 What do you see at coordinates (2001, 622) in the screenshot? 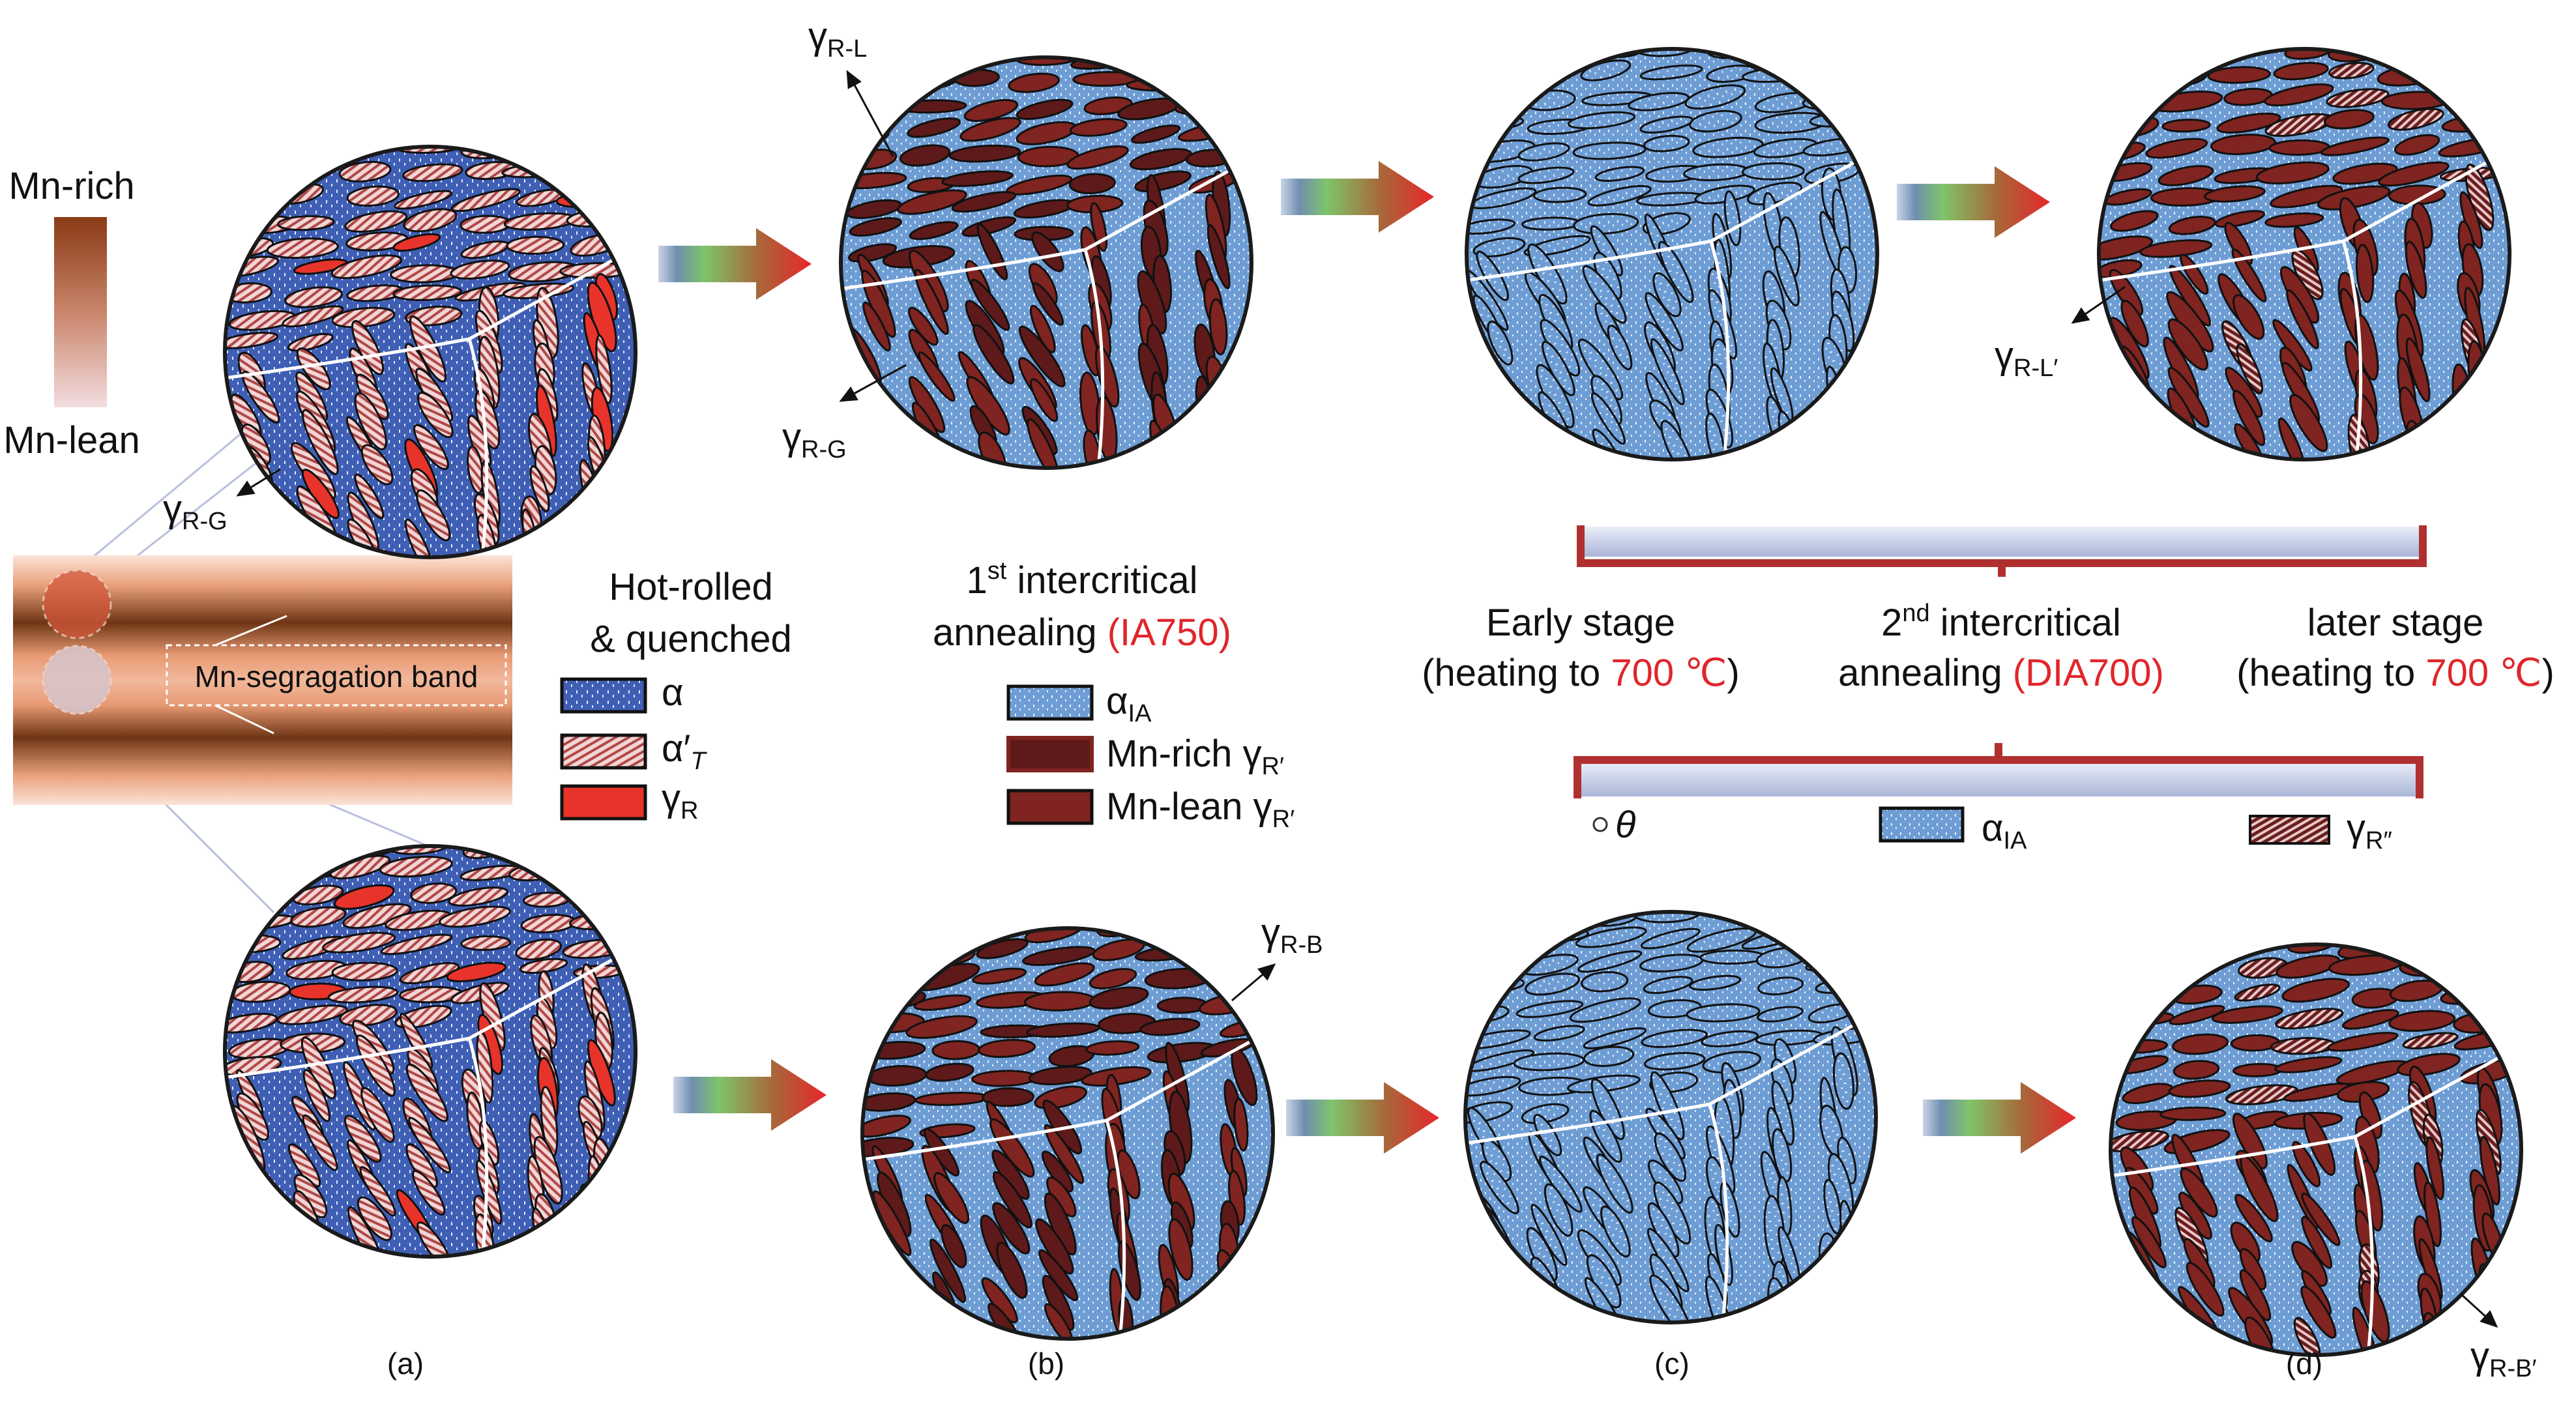
I see `second-ia-title-1: 2nd intercritical` at bounding box center [2001, 622].